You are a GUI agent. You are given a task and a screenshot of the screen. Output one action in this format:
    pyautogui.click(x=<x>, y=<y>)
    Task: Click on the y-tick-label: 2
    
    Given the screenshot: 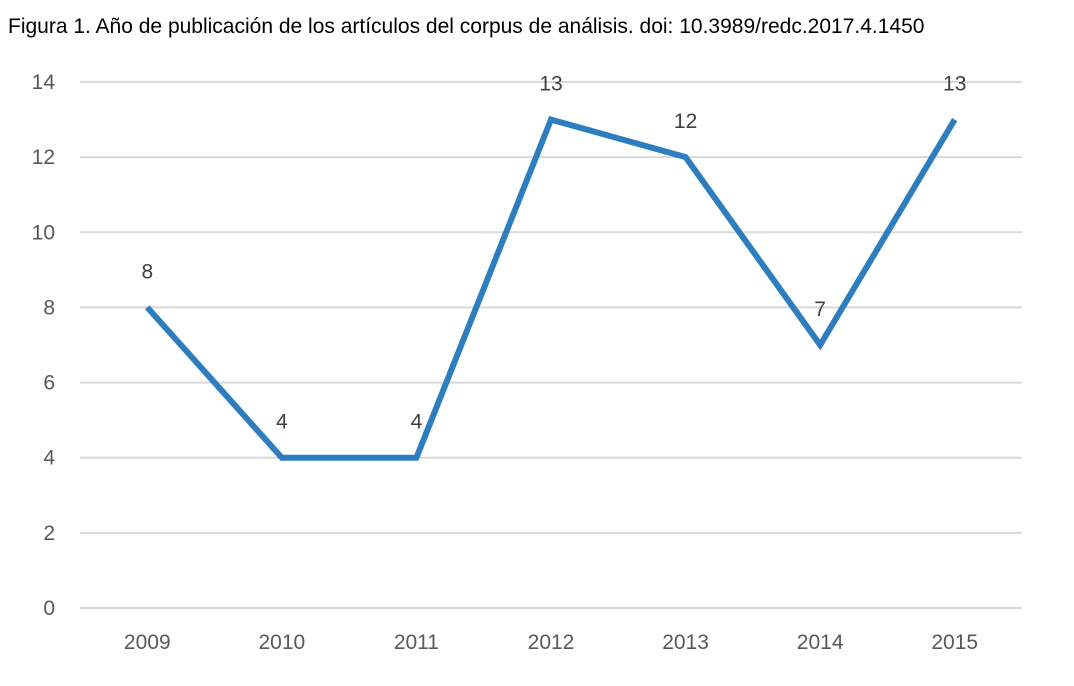 What is the action you would take?
    pyautogui.click(x=49, y=533)
    